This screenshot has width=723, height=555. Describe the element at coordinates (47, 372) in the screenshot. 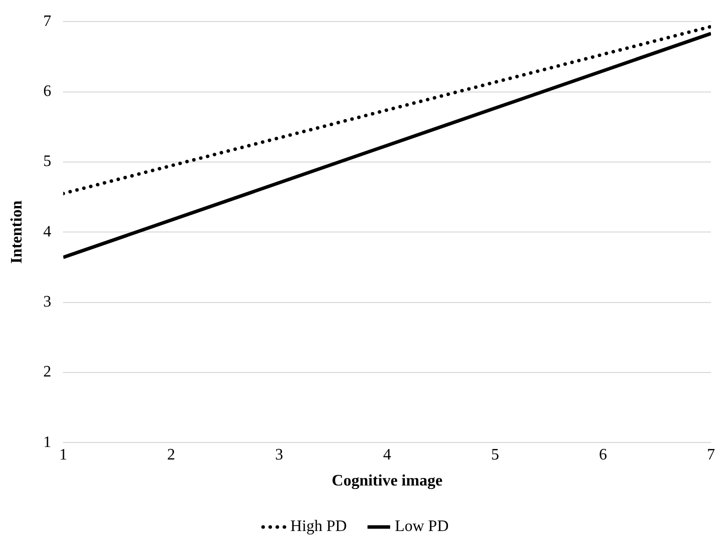

I see `y-tick-label: 2` at that location.